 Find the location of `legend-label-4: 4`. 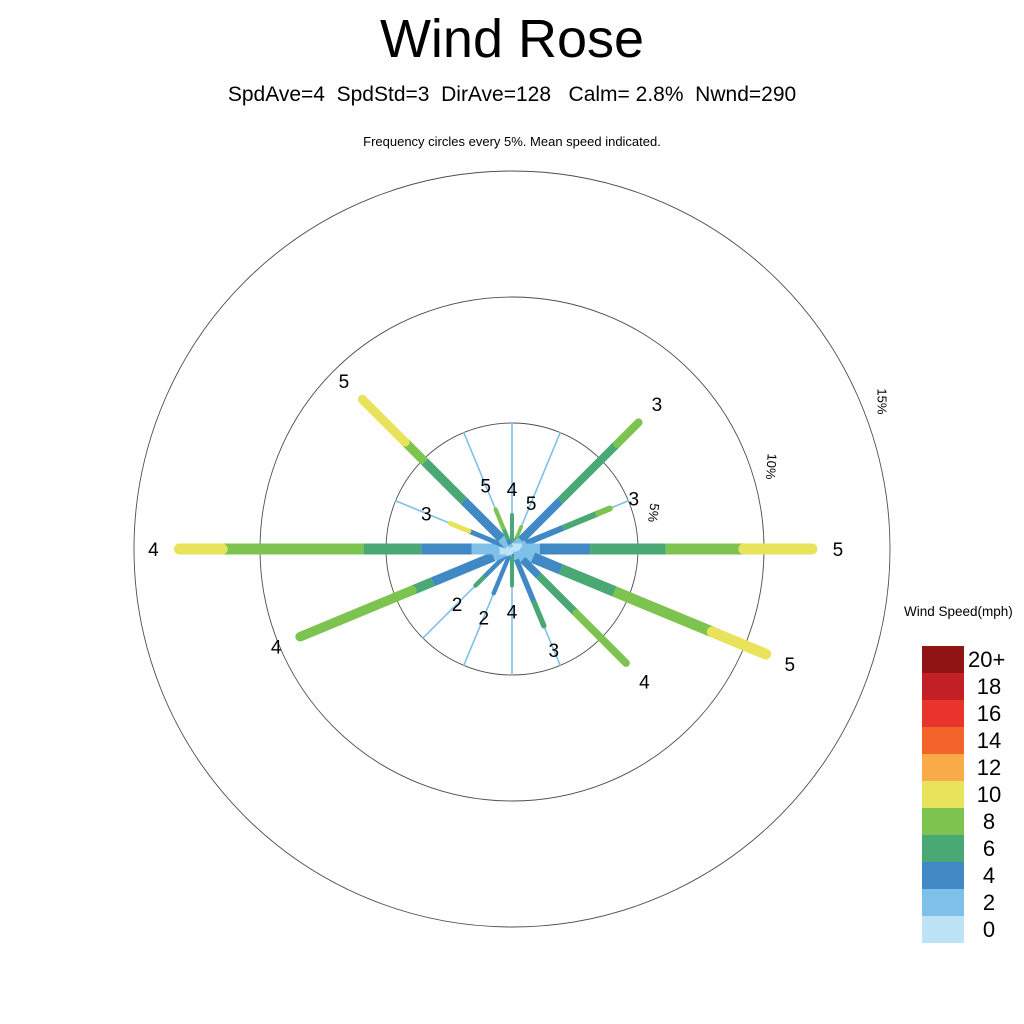

legend-label-4: 4 is located at coordinates (989, 875).